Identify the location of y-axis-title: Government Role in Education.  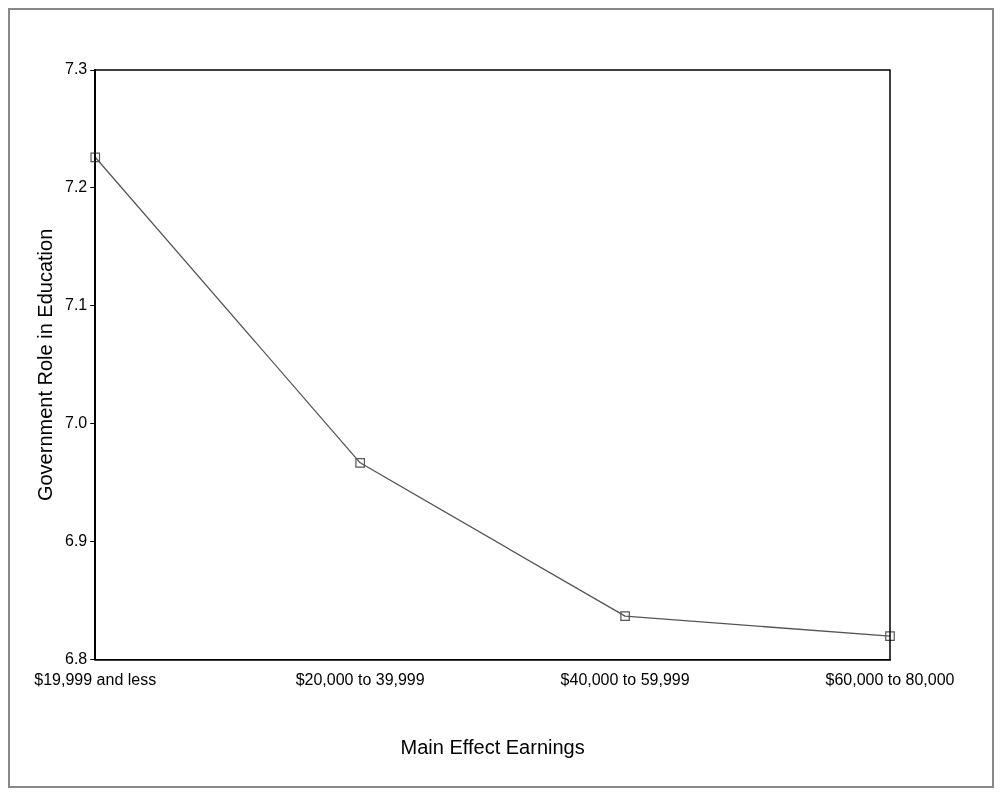
(44, 365).